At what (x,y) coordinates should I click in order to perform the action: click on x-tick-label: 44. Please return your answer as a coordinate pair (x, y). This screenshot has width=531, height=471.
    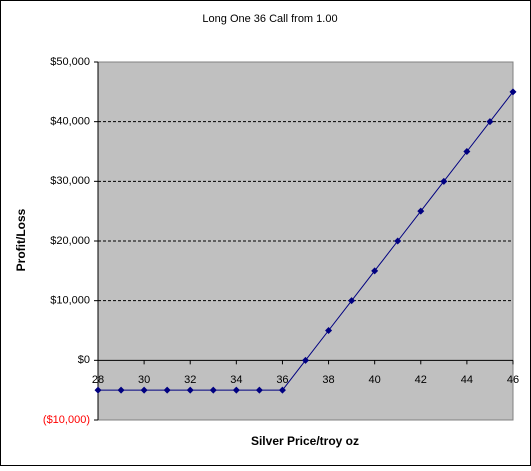
    Looking at the image, I should click on (467, 380).